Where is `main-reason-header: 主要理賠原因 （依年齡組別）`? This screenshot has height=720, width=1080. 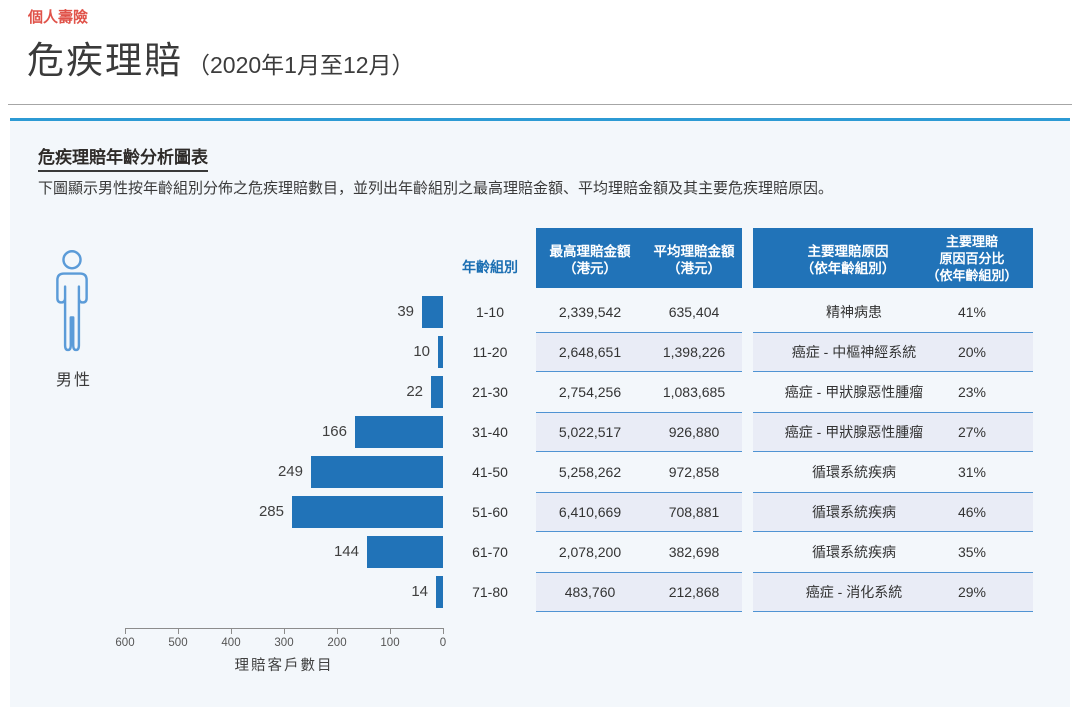
main-reason-header: 主要理賠原因 （依年齡組別） is located at coordinates (848, 260).